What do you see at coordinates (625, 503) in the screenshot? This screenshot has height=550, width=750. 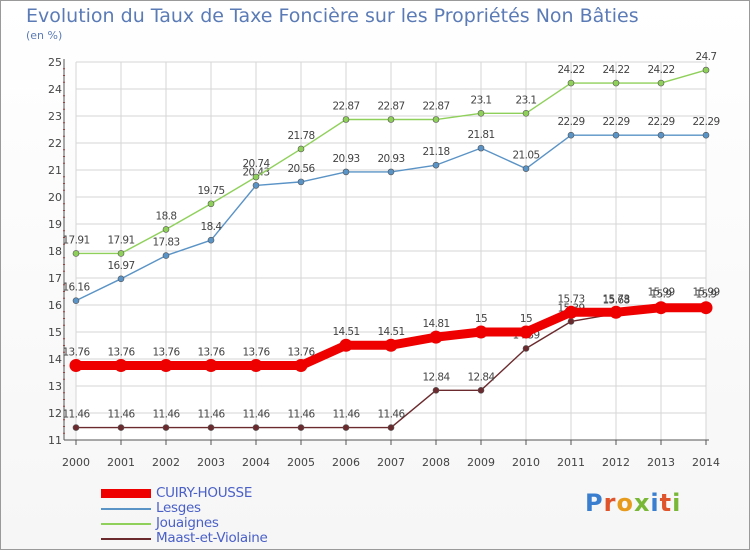 I see `logo-letter: o` at bounding box center [625, 503].